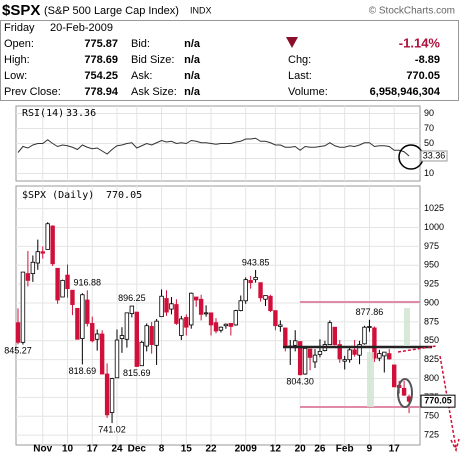 This screenshot has width=460, height=456. What do you see at coordinates (88, 283) in the screenshot?
I see `high-label: 916.88` at bounding box center [88, 283].